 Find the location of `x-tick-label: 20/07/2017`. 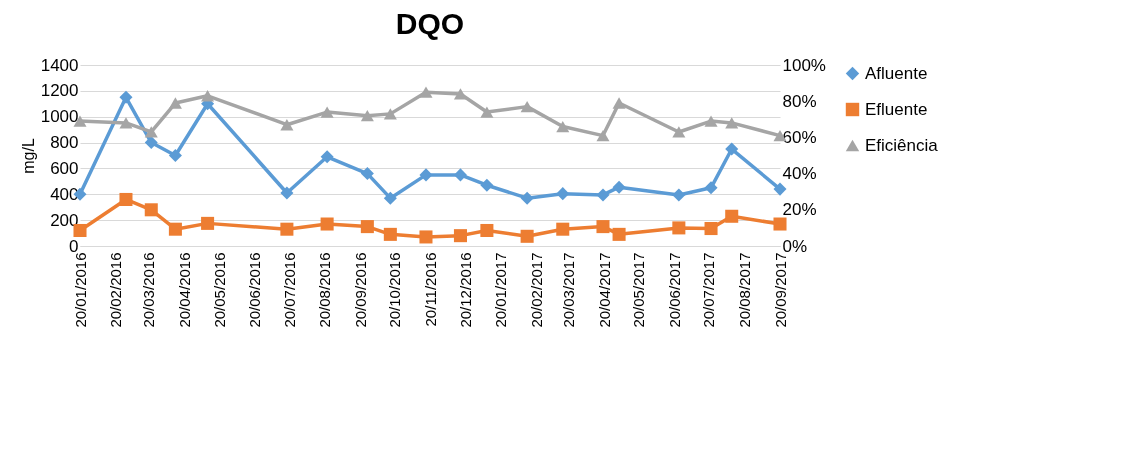

x-tick-label: 20/07/2017 is located at coordinates (709, 290).